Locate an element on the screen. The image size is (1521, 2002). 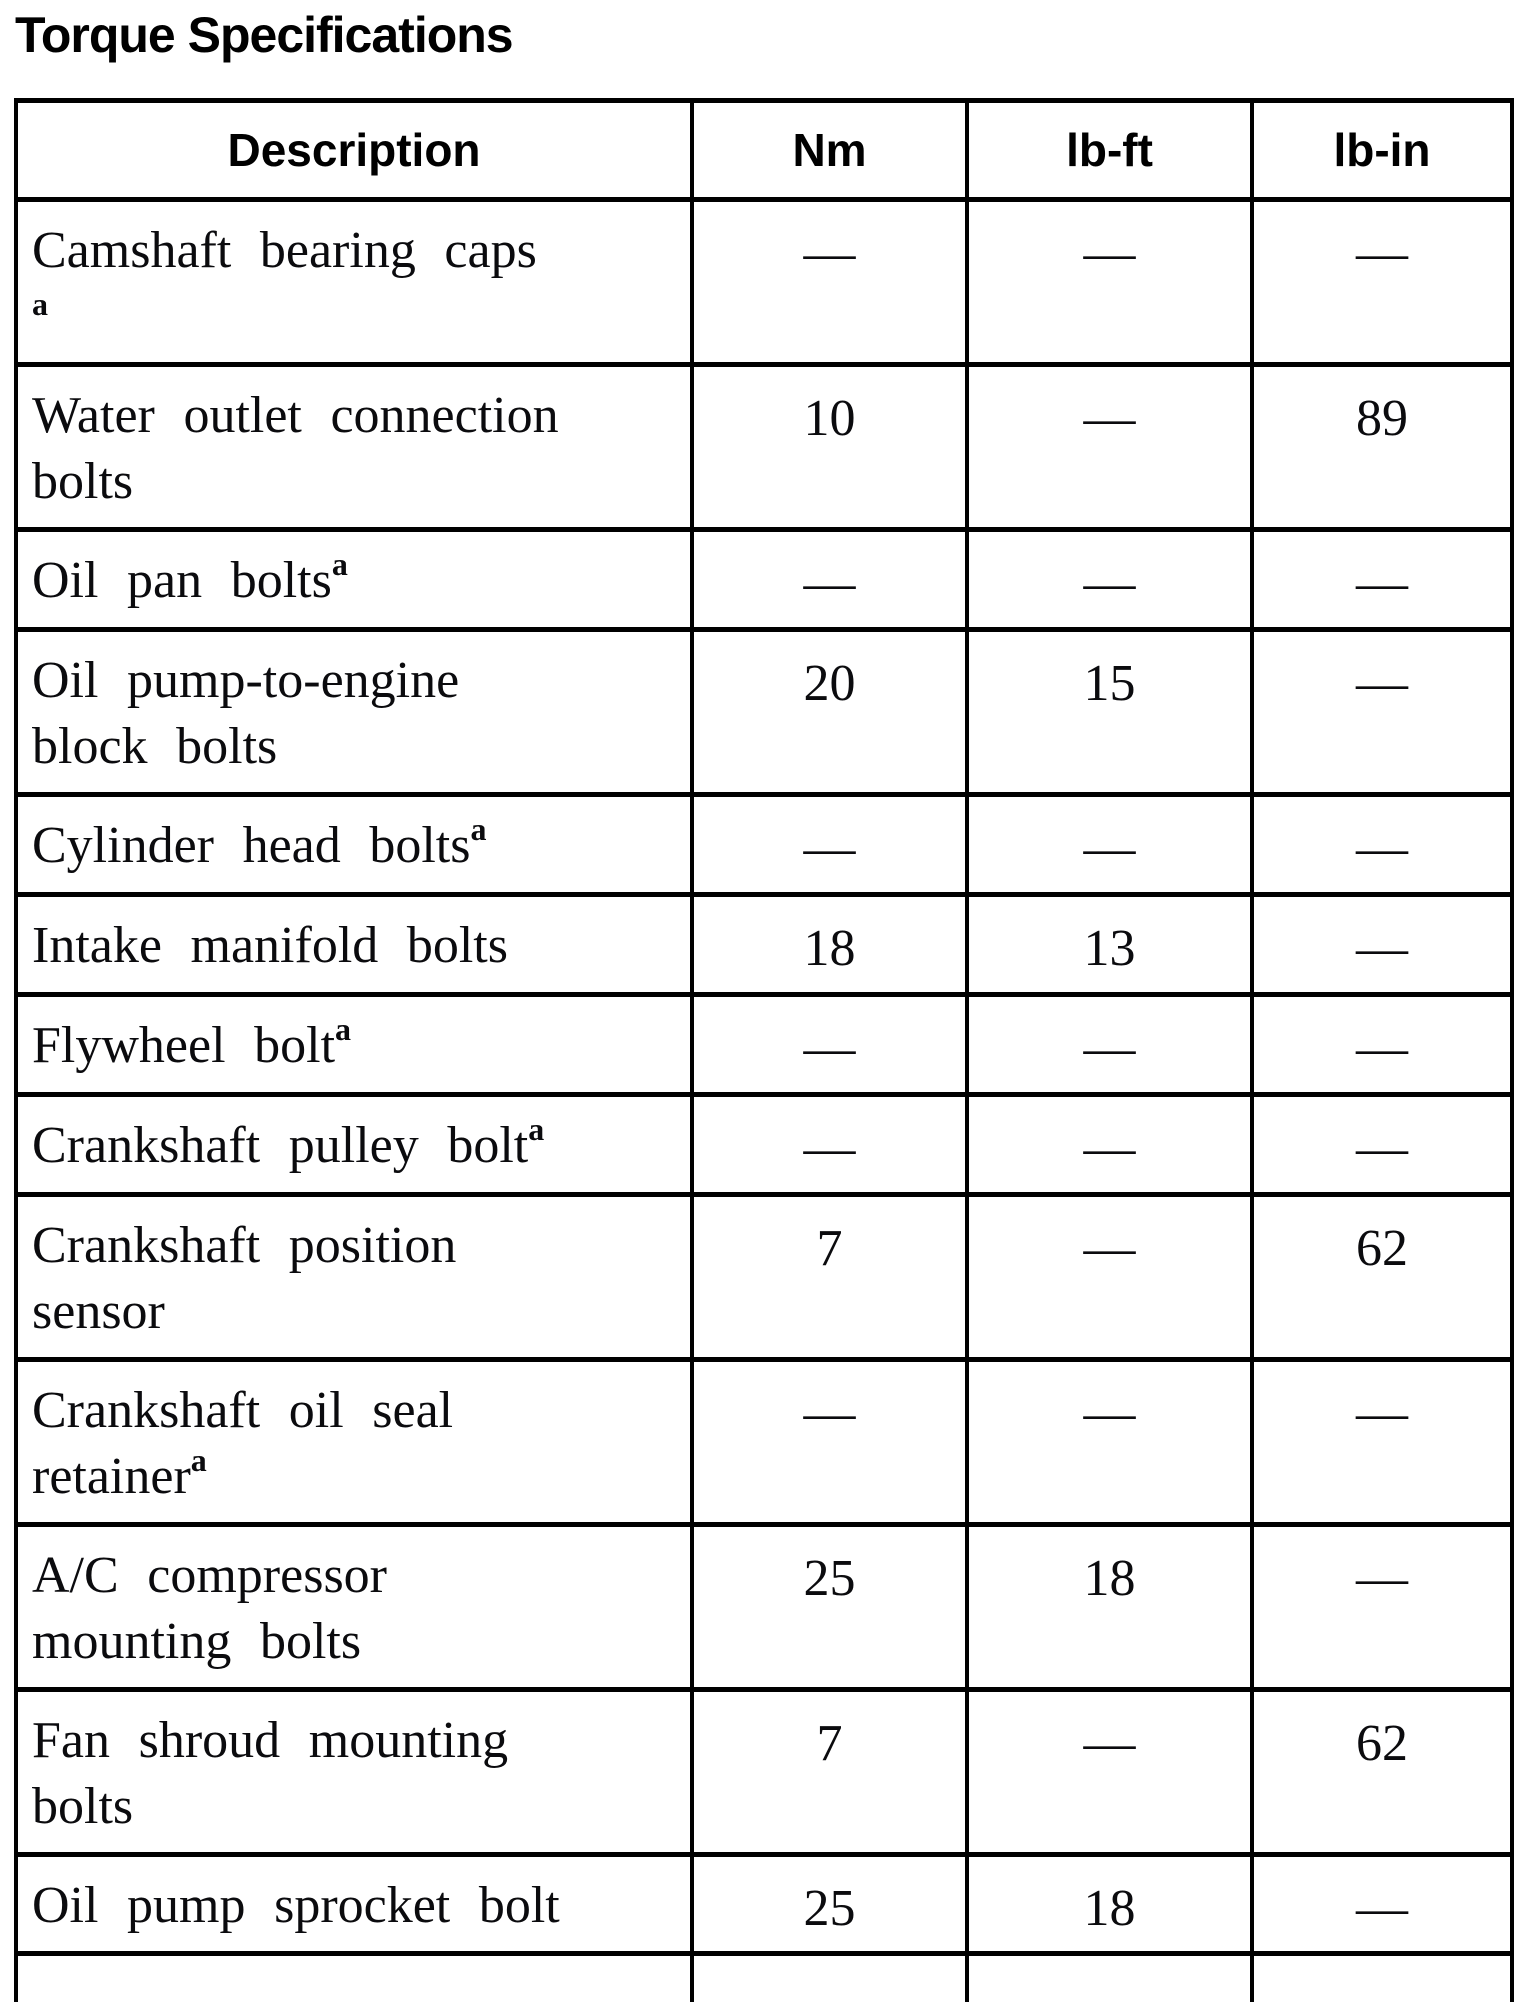
description-cell: Intake manifold bolts is located at coordinates (354, 944).